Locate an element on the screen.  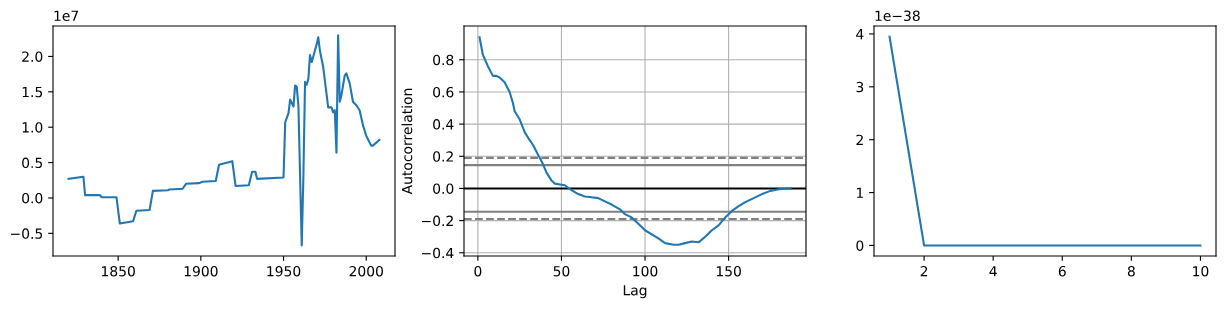
y-axis-title: Autocorrelation is located at coordinates (407, 141).